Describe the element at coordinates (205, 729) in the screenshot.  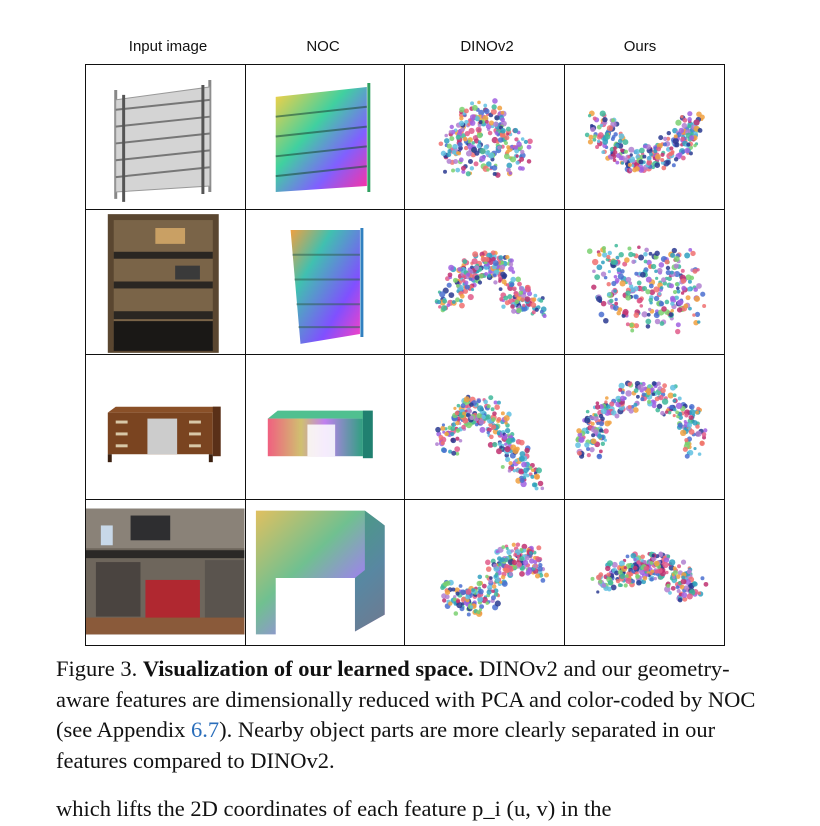
I see `appendix-link: 6.7` at that location.